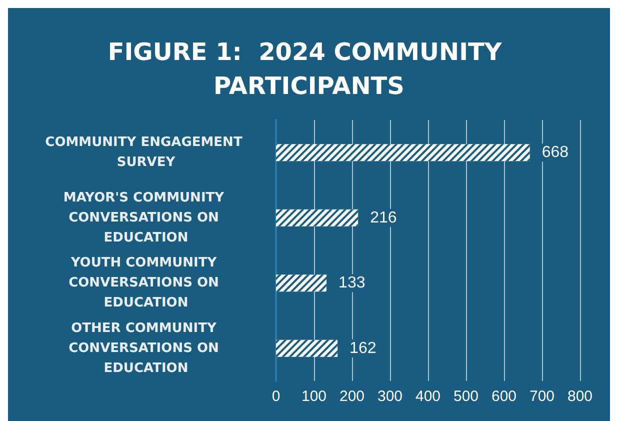 Image resolution: width=618 pixels, height=421 pixels. Describe the element at coordinates (146, 218) in the screenshot. I see `y-tick-label: MAYOR'S COMMUNITY CONVERSATIONS ON EDUCATION` at that location.